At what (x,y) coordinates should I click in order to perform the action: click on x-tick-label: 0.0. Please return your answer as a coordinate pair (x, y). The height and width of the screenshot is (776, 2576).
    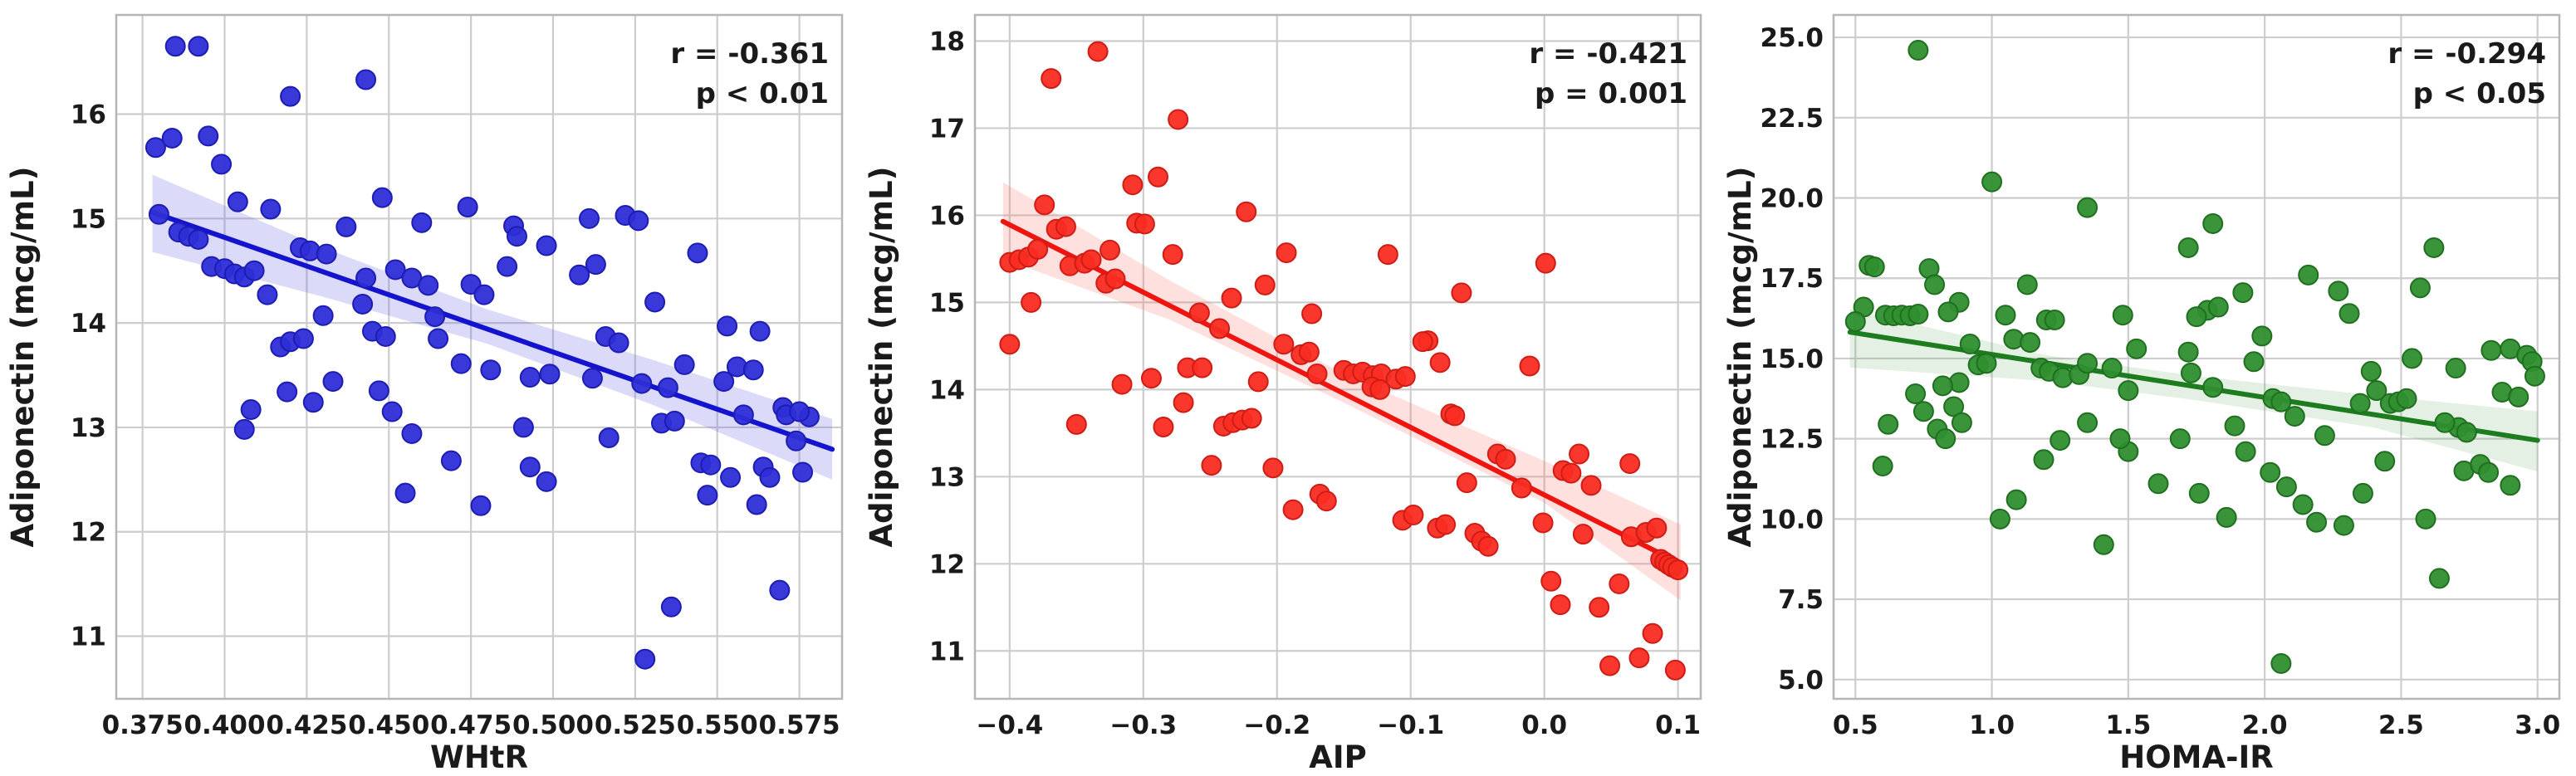
    Looking at the image, I should click on (1544, 725).